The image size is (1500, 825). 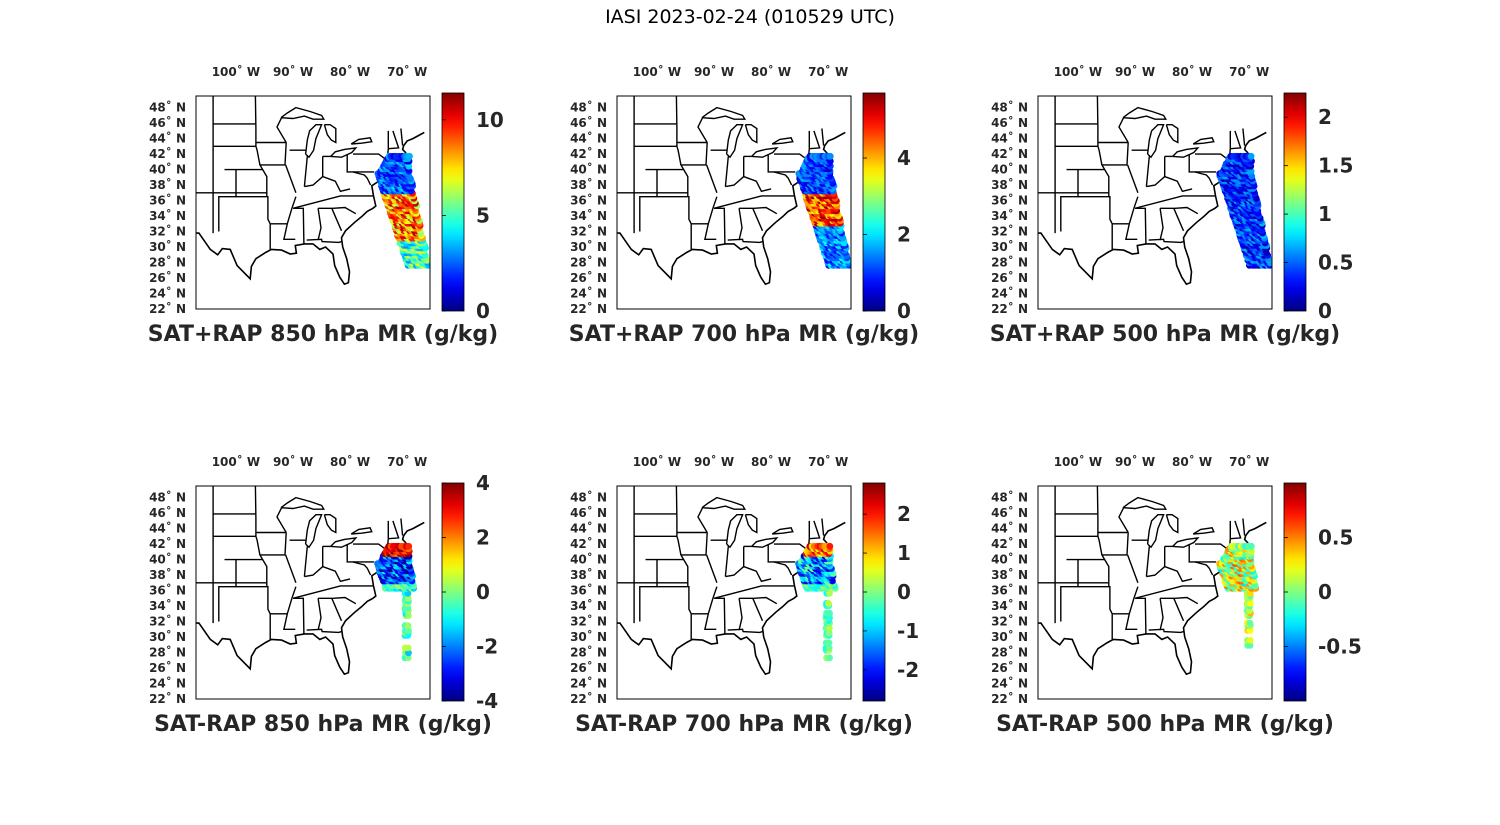 I want to click on latitude-tick-label: 44˚ N, so click(x=588, y=528).